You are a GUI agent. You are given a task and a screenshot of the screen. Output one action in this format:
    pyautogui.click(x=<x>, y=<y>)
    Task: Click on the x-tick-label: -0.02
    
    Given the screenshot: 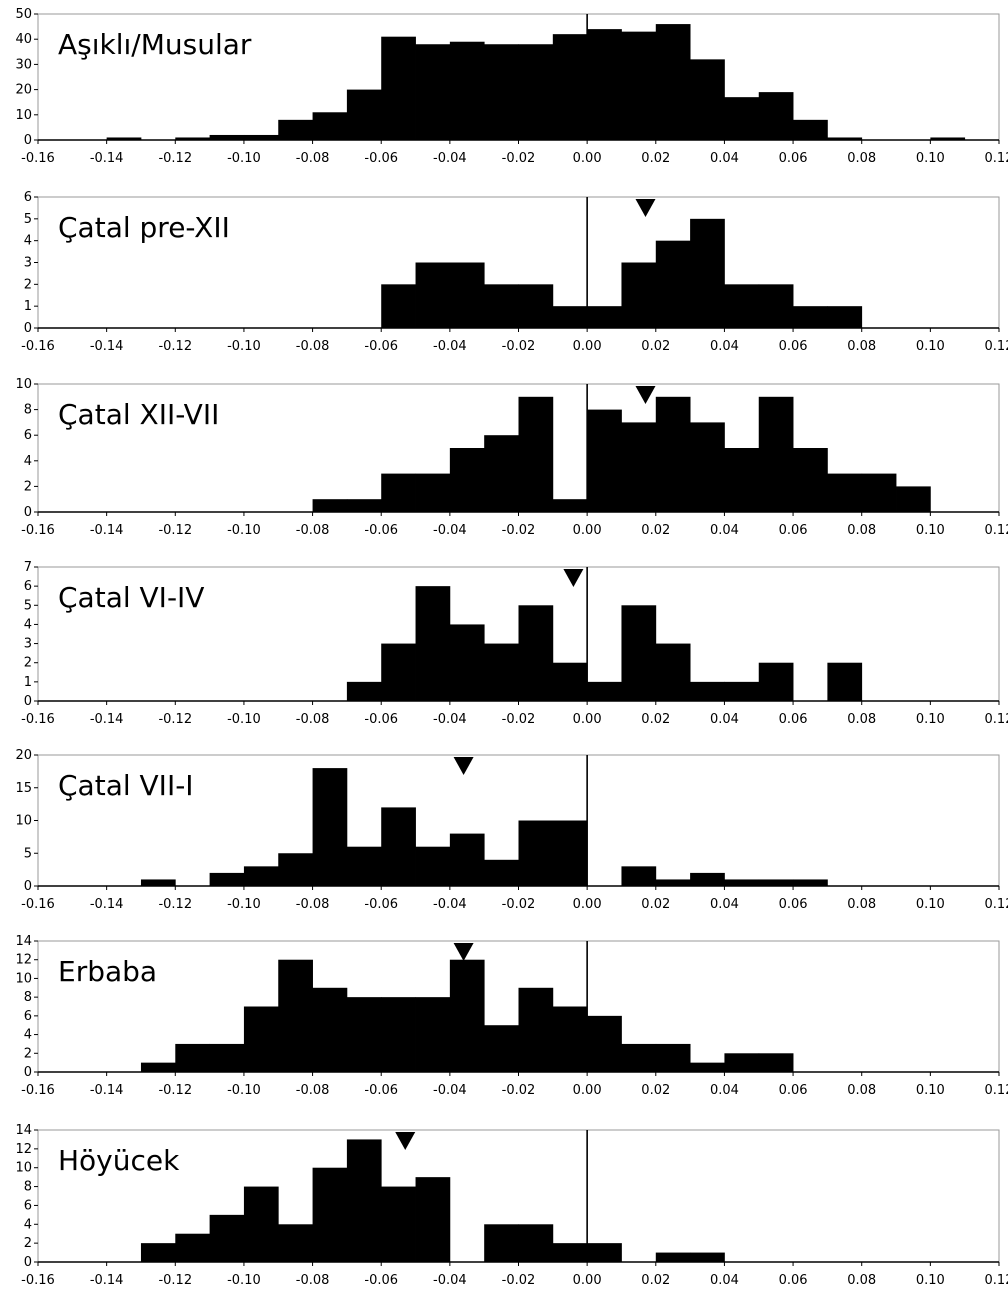 What is the action you would take?
    pyautogui.click(x=519, y=904)
    